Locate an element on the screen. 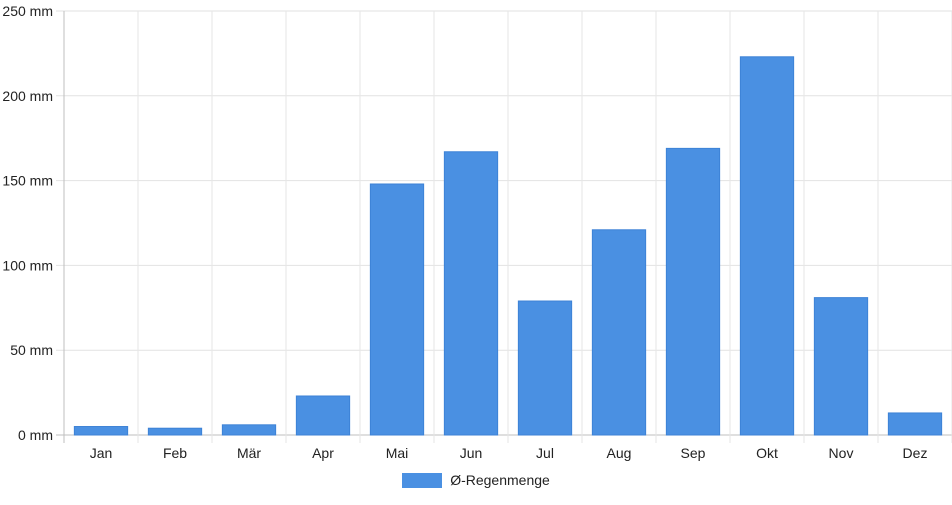 The image size is (952, 505). bar-Aug is located at coordinates (619, 332).